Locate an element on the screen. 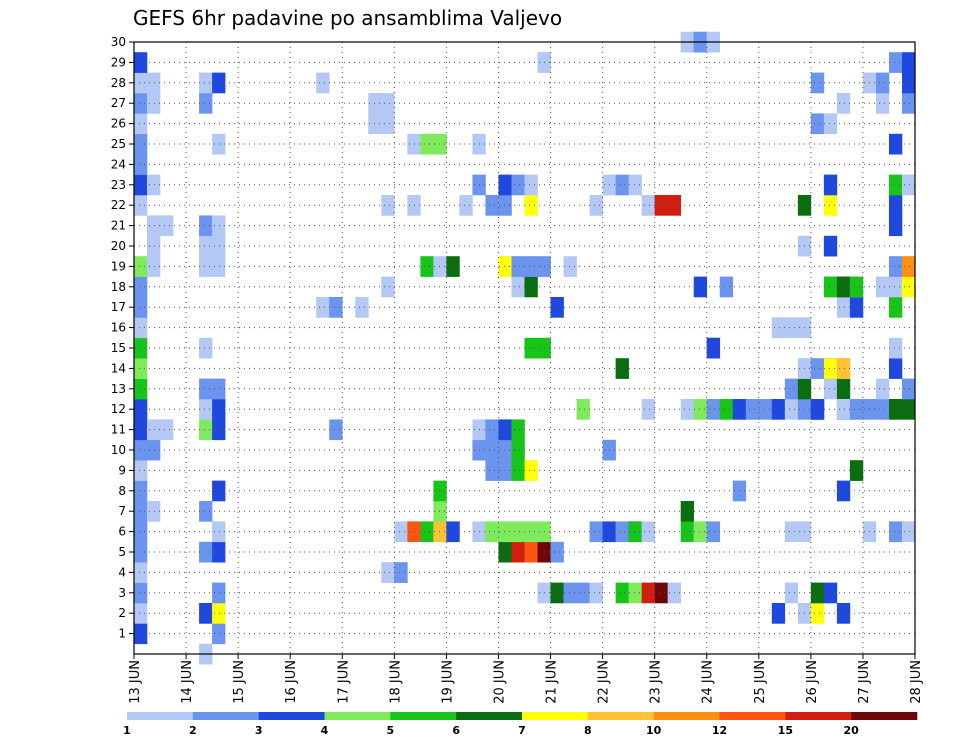 This screenshot has height=742, width=960. y-tick-label: 14 is located at coordinates (118, 368).